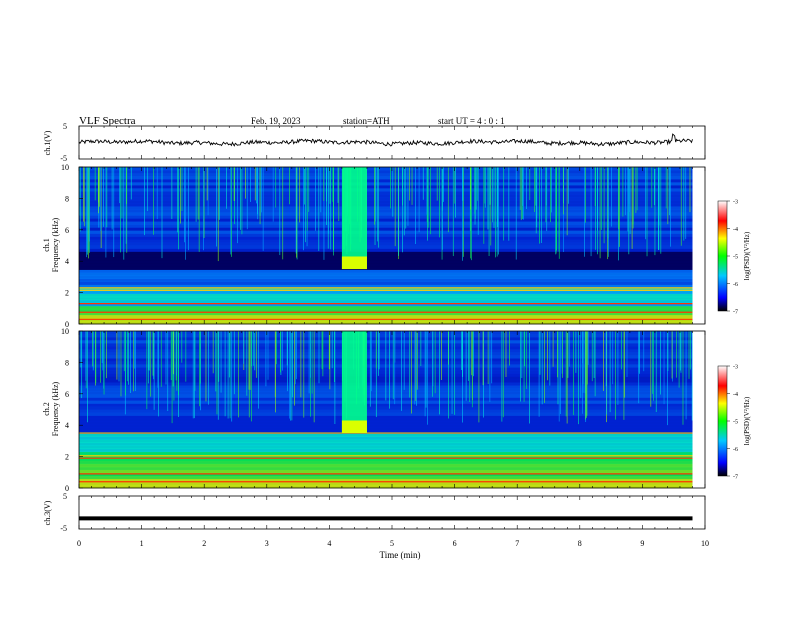  What do you see at coordinates (642, 543) in the screenshot?
I see `x-tick-label: 9` at bounding box center [642, 543].